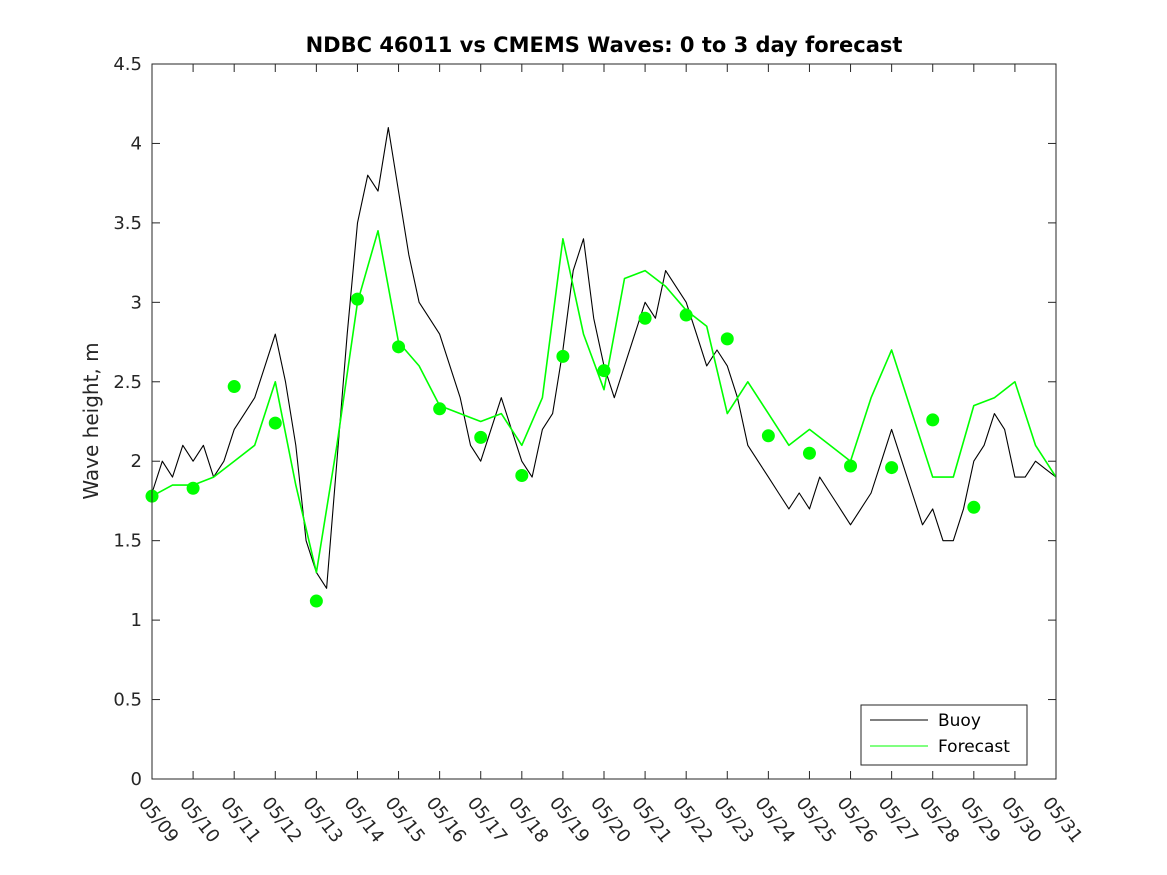  Describe the element at coordinates (127, 223) in the screenshot. I see `y-tick-label: 3.5` at that location.